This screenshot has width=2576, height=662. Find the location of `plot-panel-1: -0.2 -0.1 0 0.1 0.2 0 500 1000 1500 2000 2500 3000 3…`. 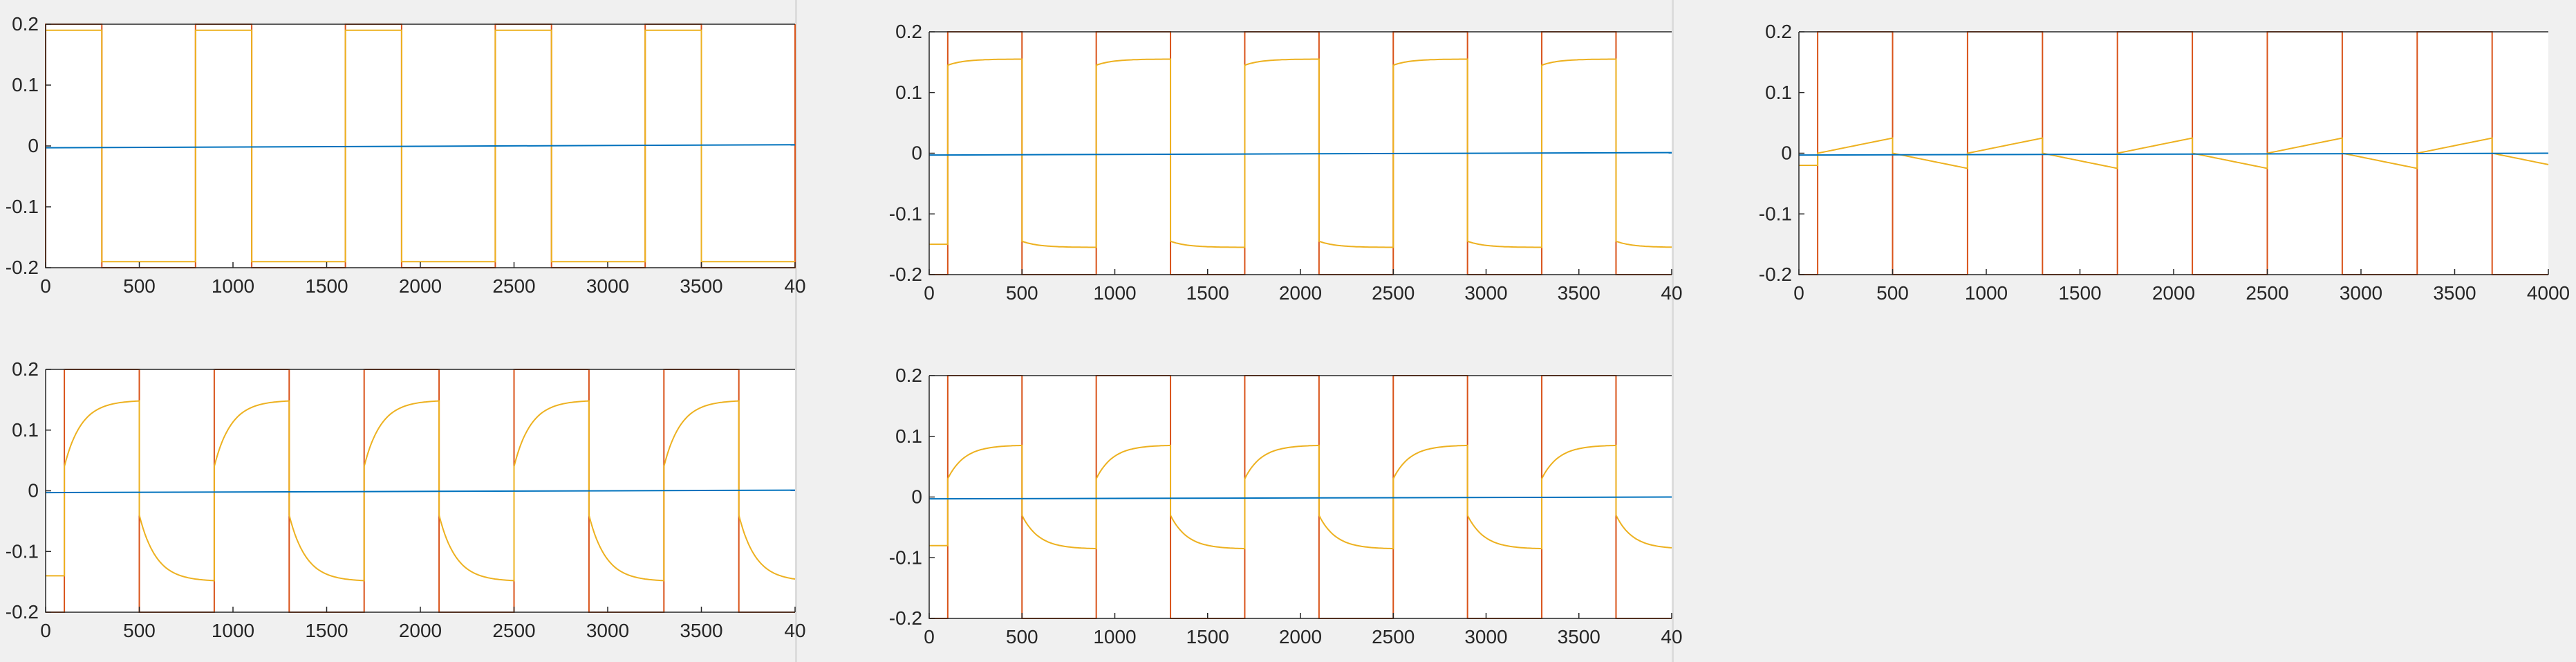

plot-panel-1: -0.2 -0.1 0 0.1 0.2 0 500 1000 1500 2000 2500 3000 3… is located at coordinates (403, 152).